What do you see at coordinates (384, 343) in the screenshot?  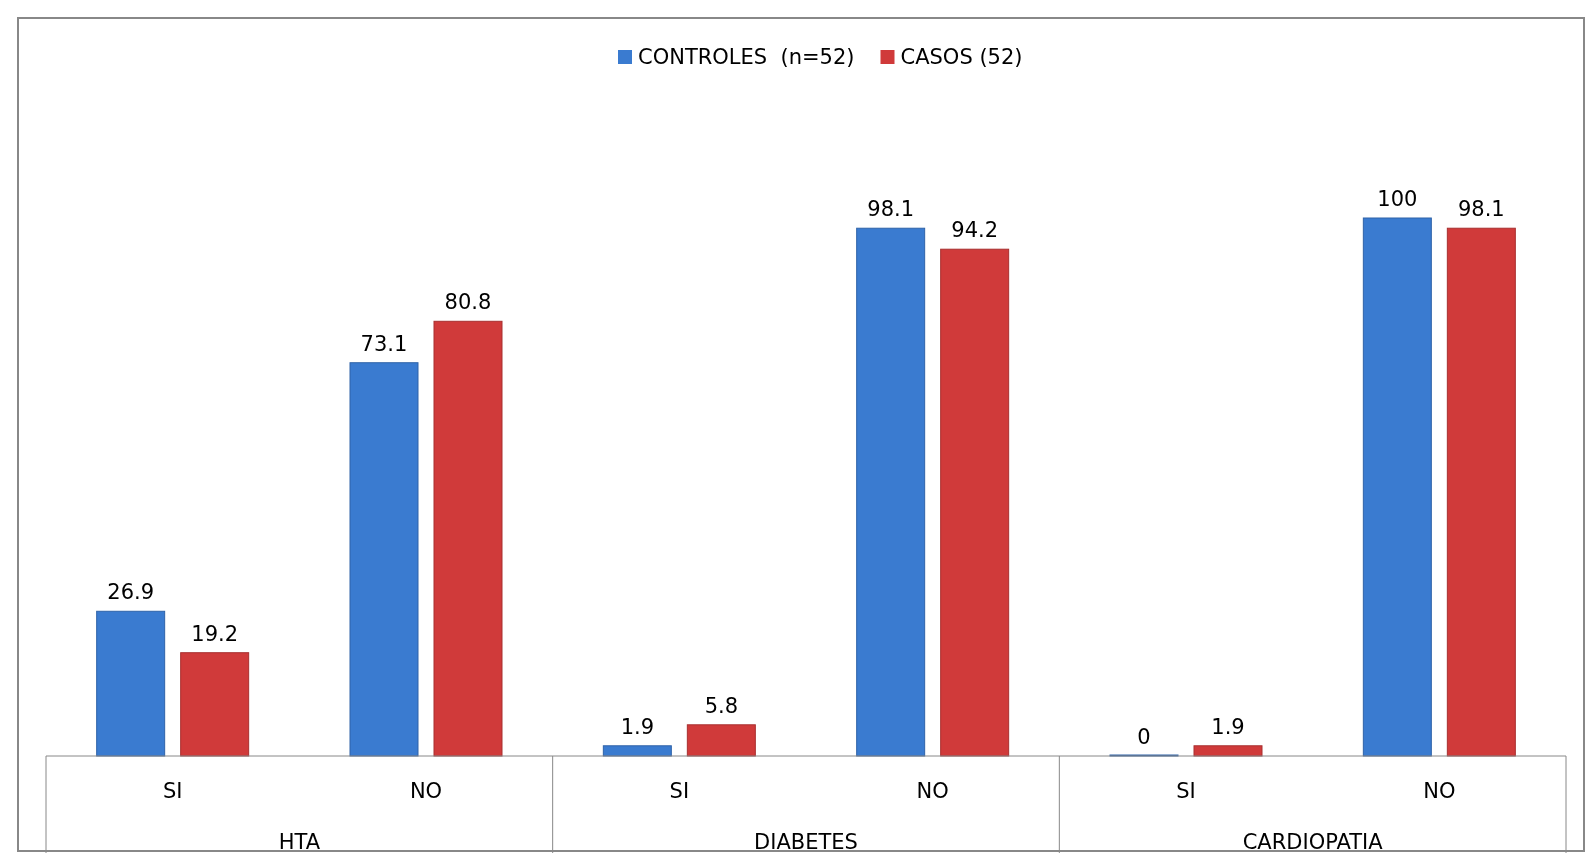 I see `data-label: 73.1` at bounding box center [384, 343].